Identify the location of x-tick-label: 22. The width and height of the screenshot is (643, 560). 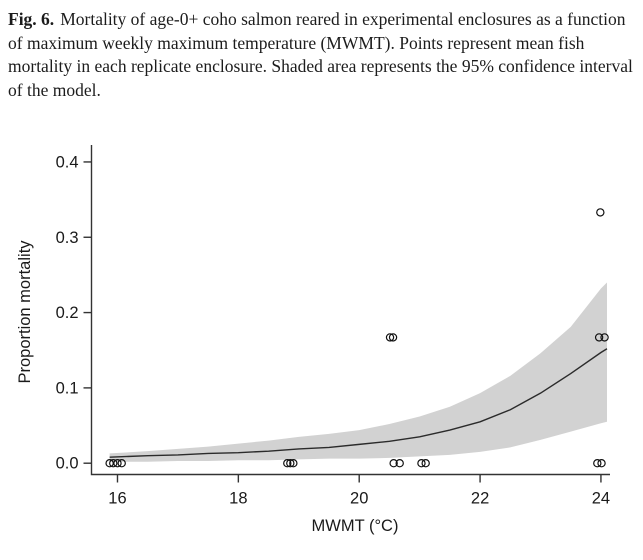
(480, 499).